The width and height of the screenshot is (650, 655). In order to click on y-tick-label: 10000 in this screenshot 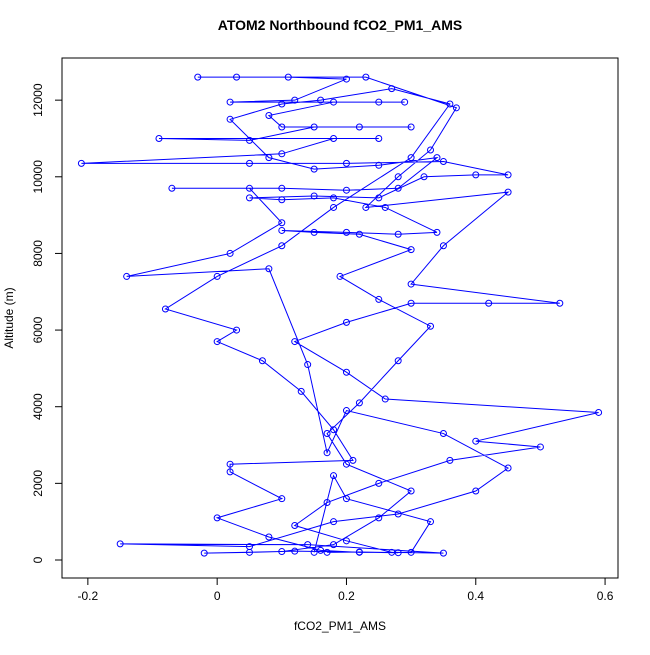, I will do `click(38, 177)`.